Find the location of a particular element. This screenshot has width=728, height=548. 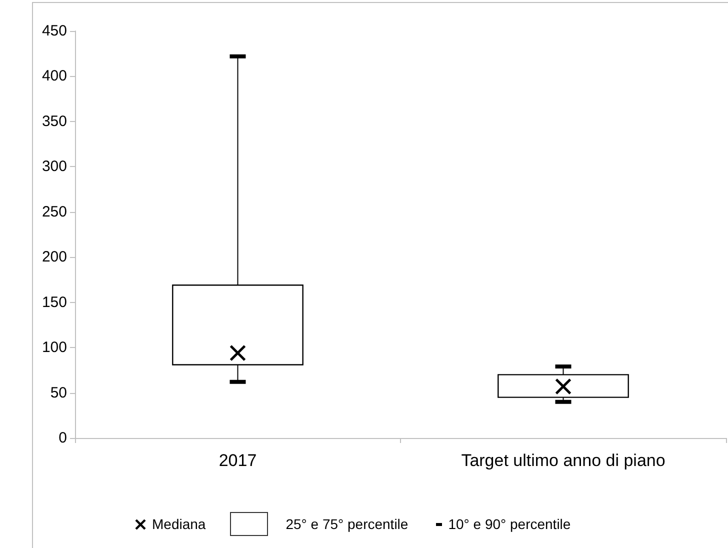

y-tick-label: 50 is located at coordinates (58, 393).